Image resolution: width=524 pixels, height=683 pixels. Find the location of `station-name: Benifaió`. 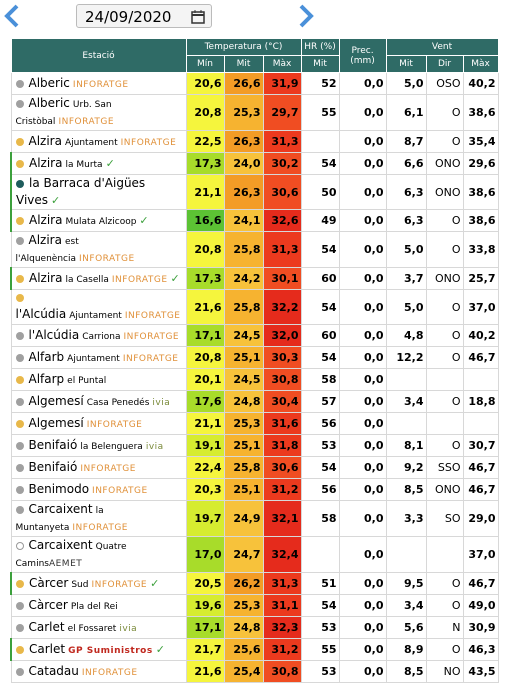

station-name: Benifaió is located at coordinates (53, 444).